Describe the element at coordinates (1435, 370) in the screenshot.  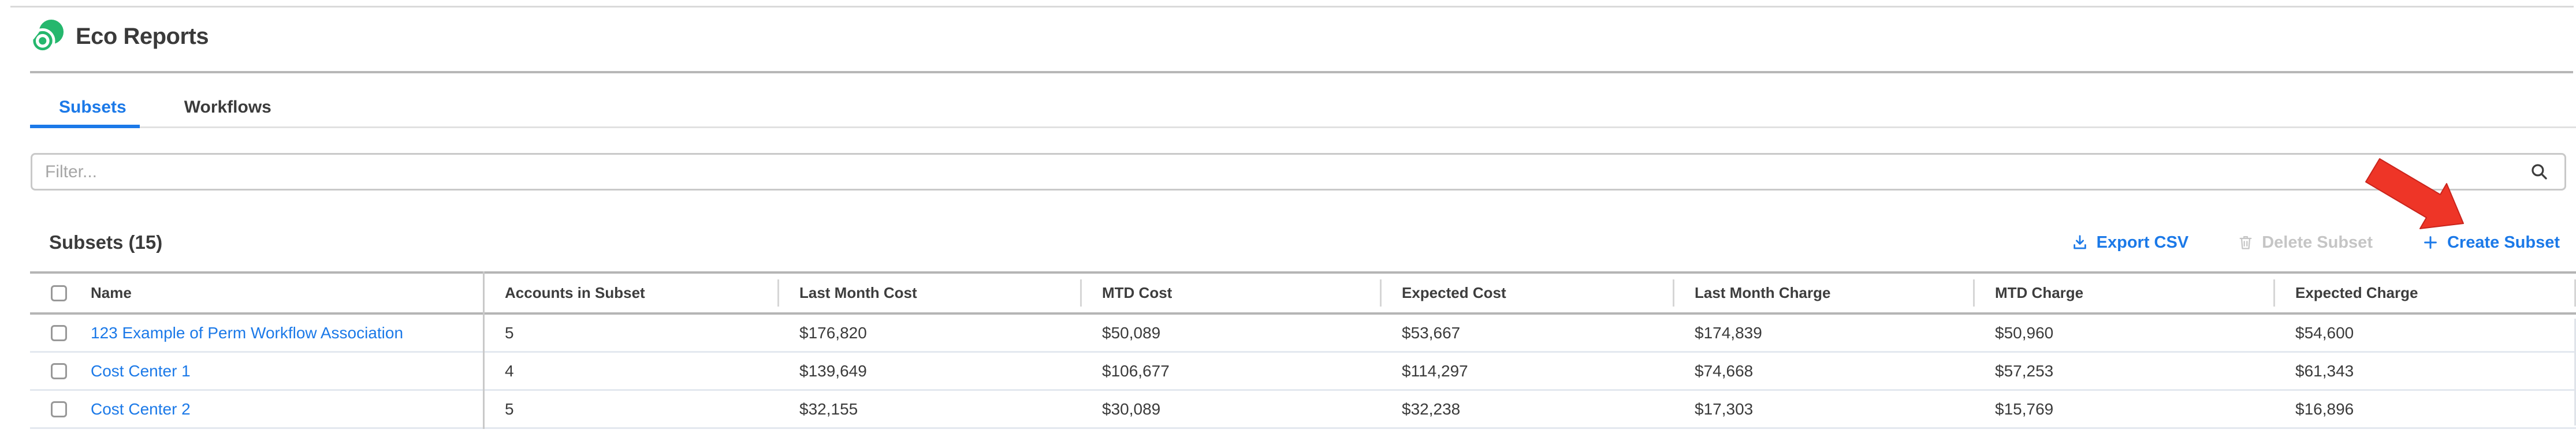
I see `cell-expected-cost: $114,297` at that location.